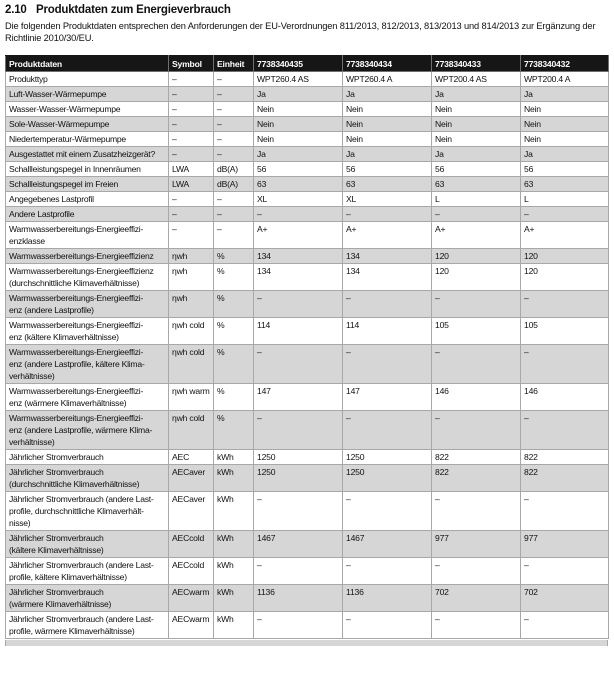 The height and width of the screenshot is (675, 614). Describe the element at coordinates (387, 63) in the screenshot. I see `column-header-model-2: 7738340434` at that location.